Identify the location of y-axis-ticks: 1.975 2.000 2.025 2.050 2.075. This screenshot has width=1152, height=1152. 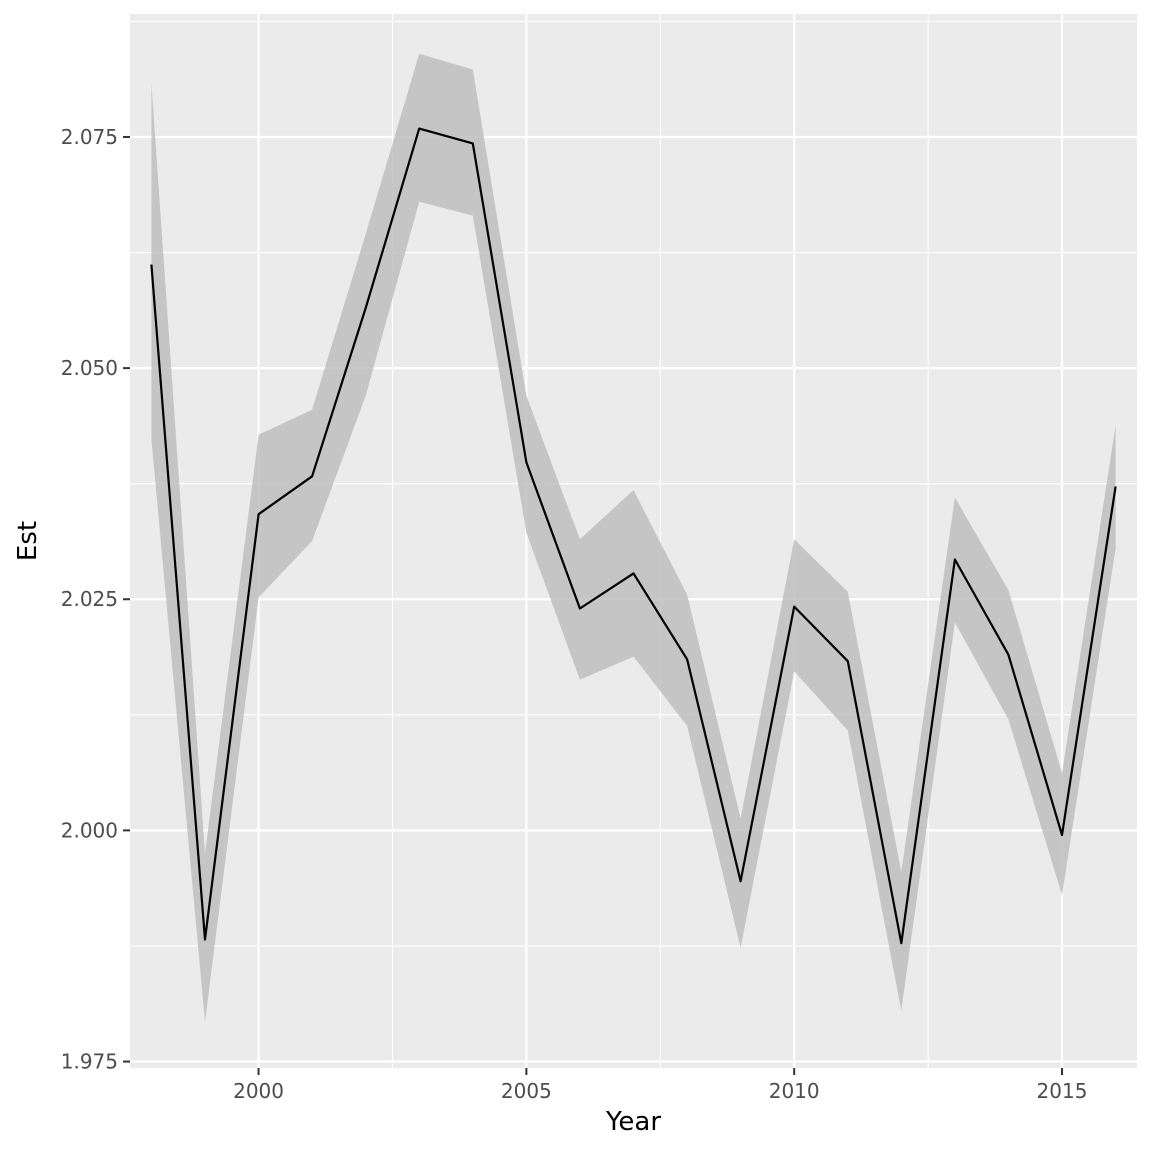
(95, 599).